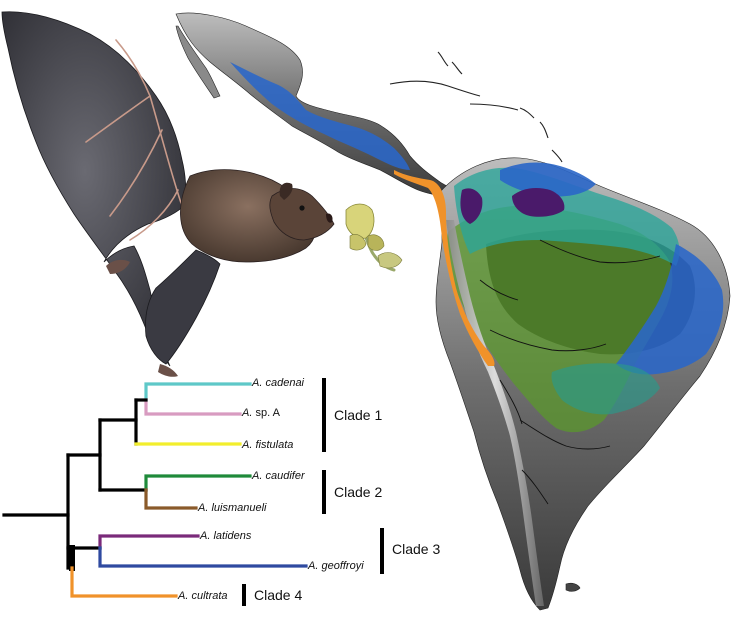  I want to click on branch-cultrata, so click(124, 582).